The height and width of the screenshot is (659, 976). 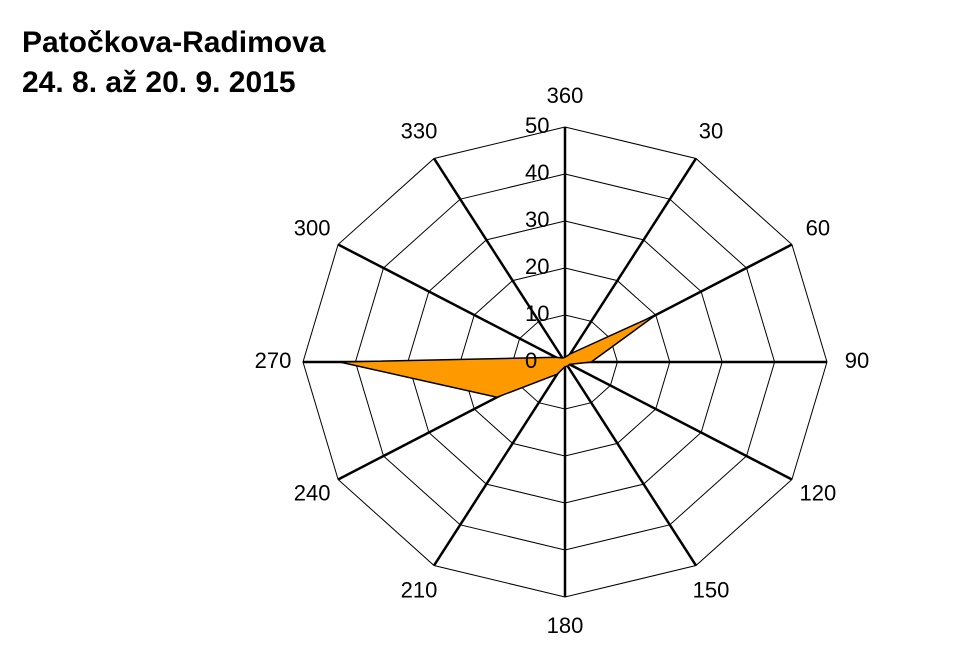 What do you see at coordinates (174, 42) in the screenshot?
I see `chart-title: Patočkova-Radimova` at bounding box center [174, 42].